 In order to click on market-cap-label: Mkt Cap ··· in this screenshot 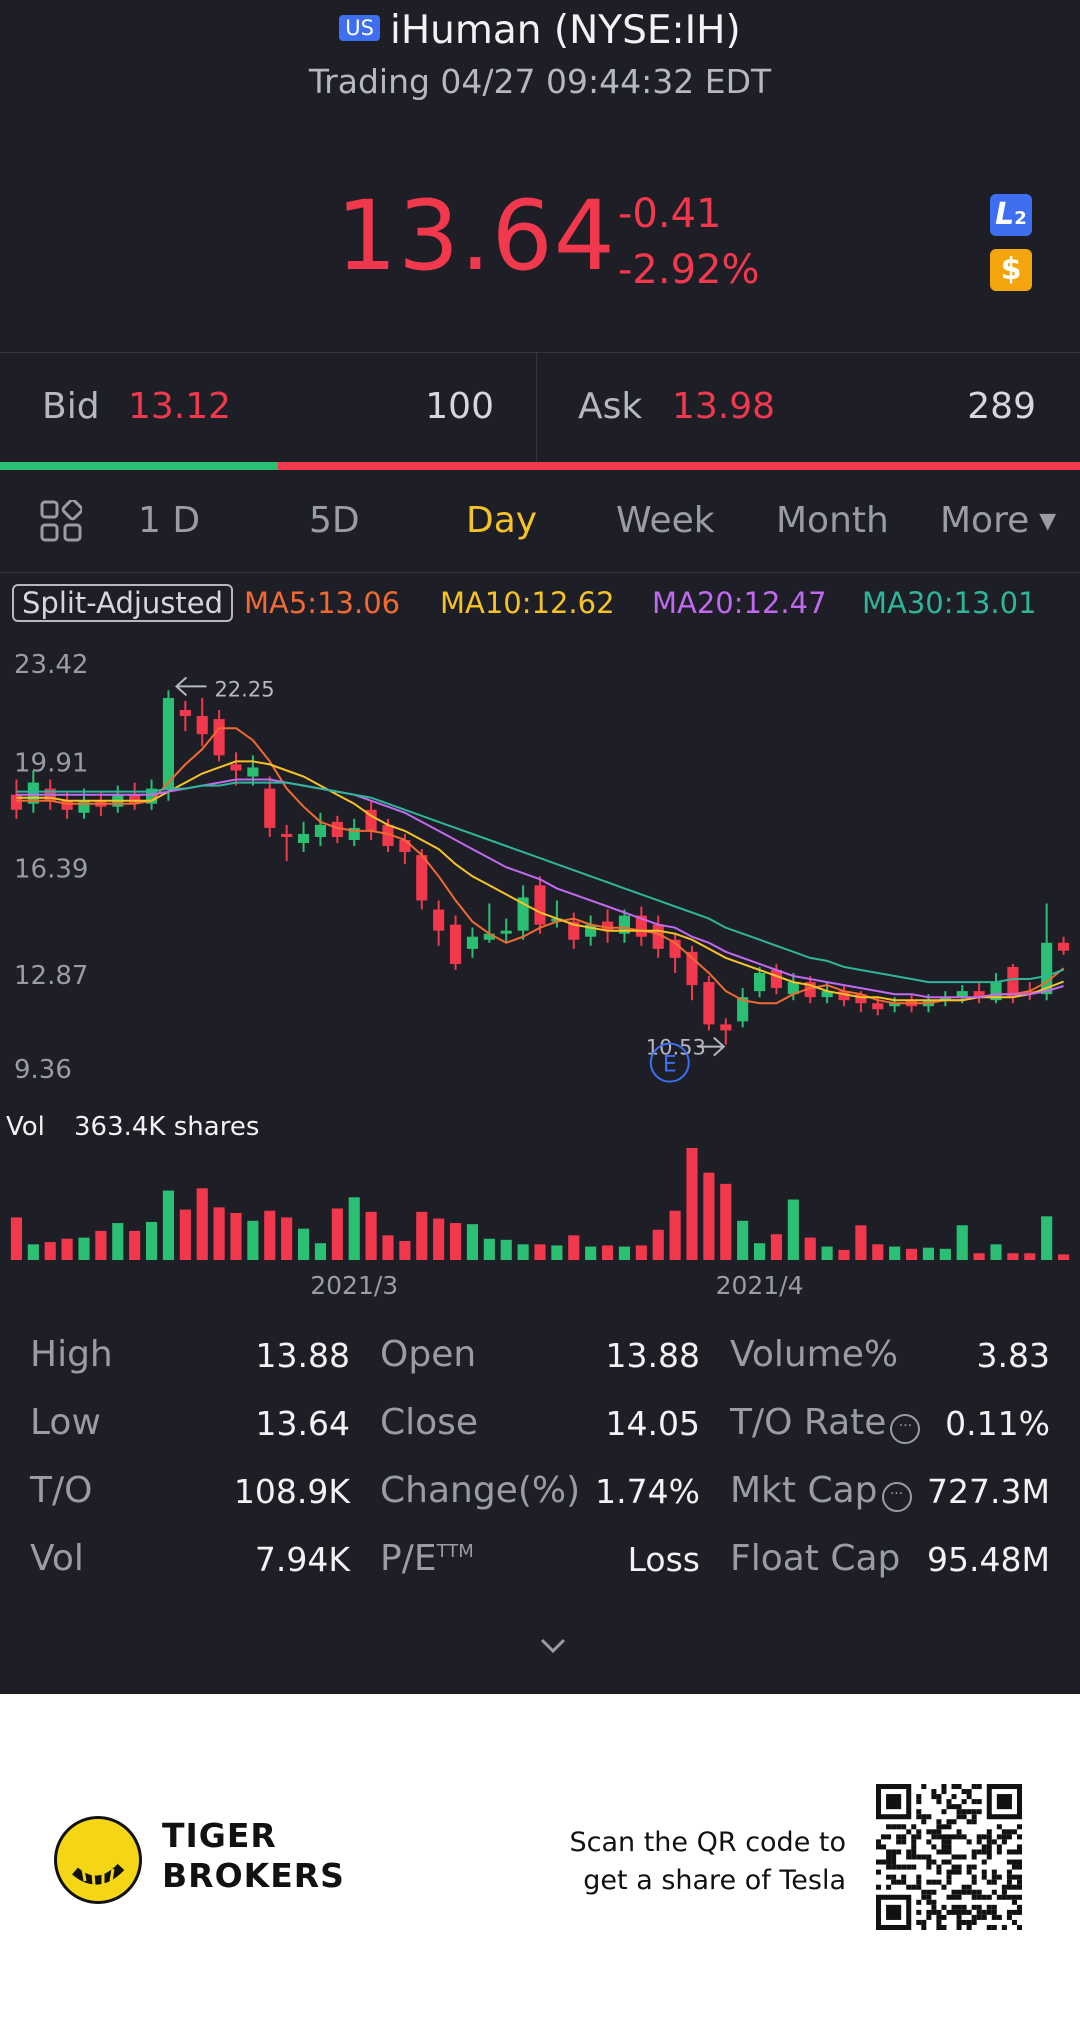, I will do `click(821, 1491)`.